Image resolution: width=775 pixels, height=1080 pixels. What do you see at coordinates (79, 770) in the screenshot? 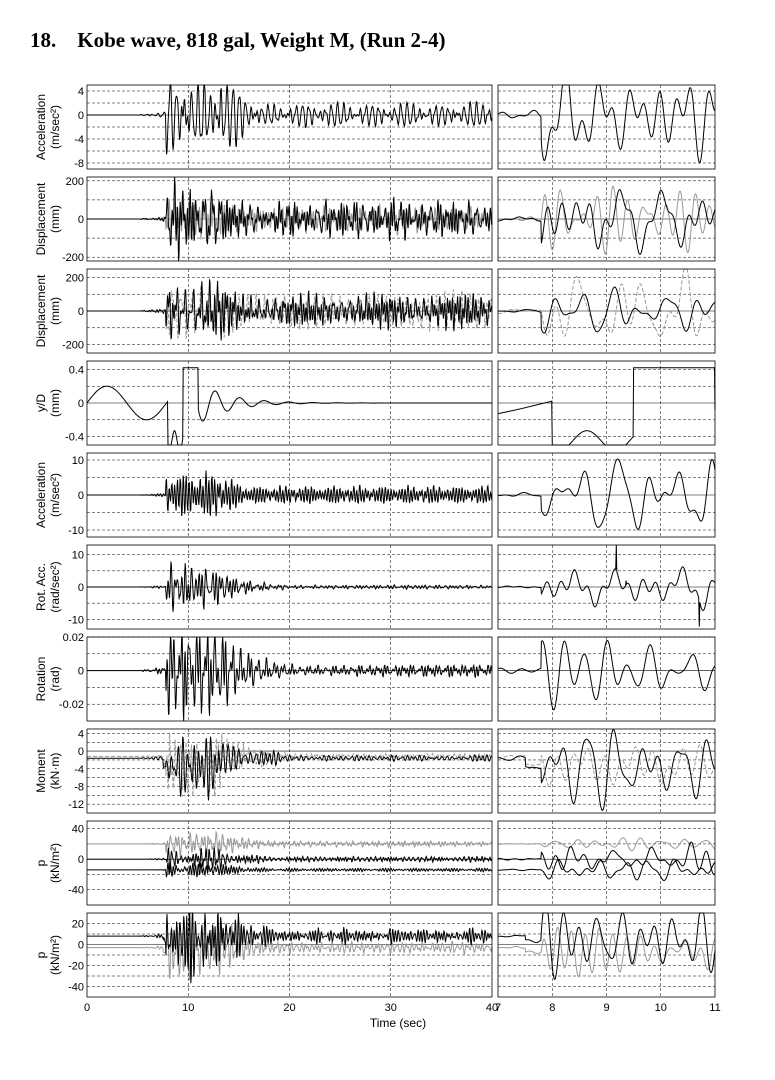
I see `y-tick-label: -4` at bounding box center [79, 770].